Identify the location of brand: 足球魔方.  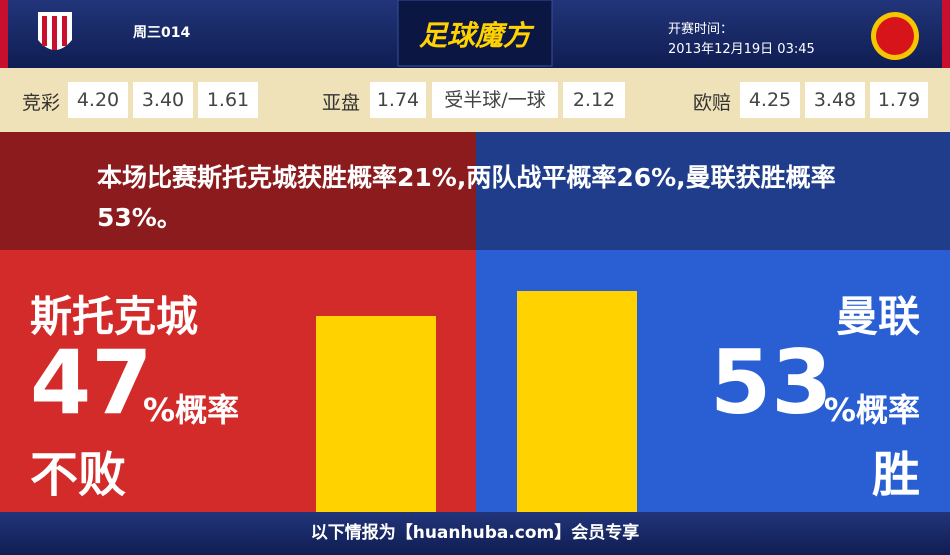
(474, 35).